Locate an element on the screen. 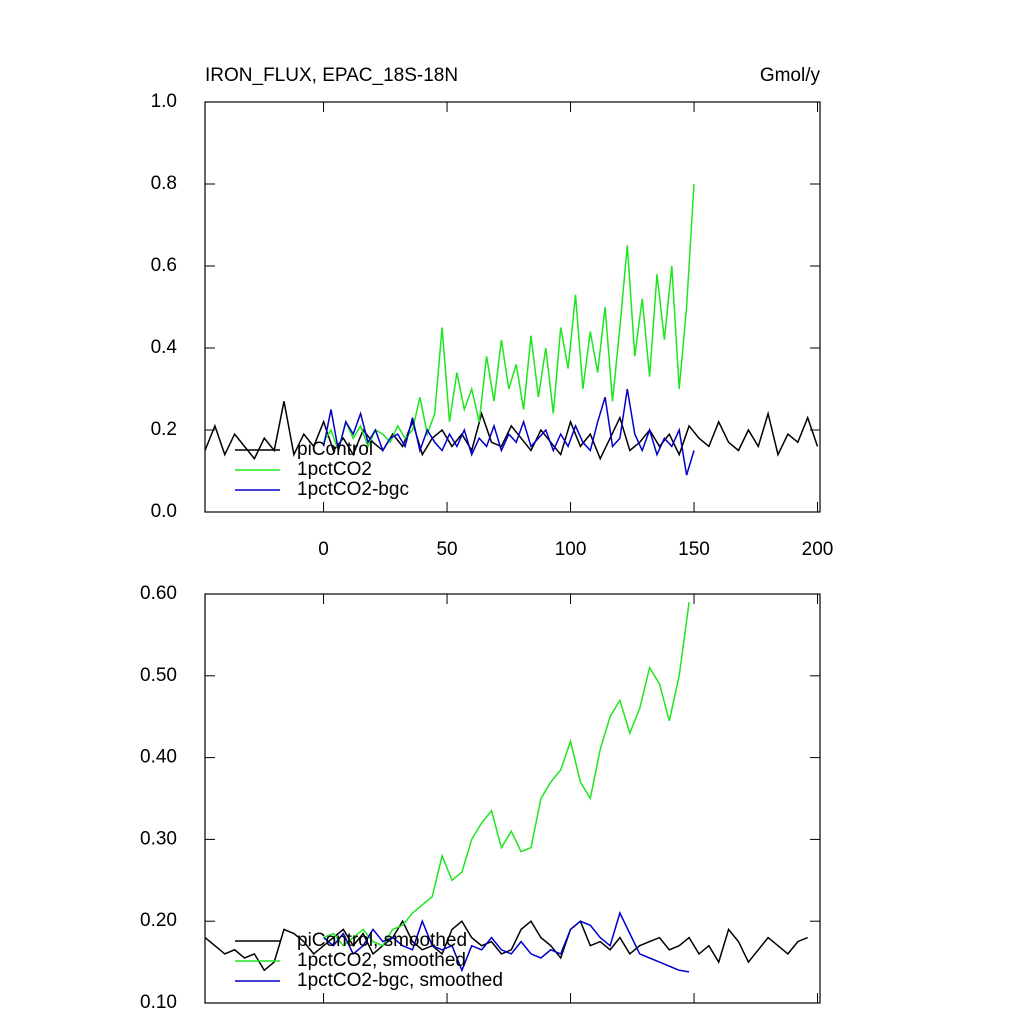 The image size is (1024, 1024). x-tick-label: 50 is located at coordinates (446, 549).